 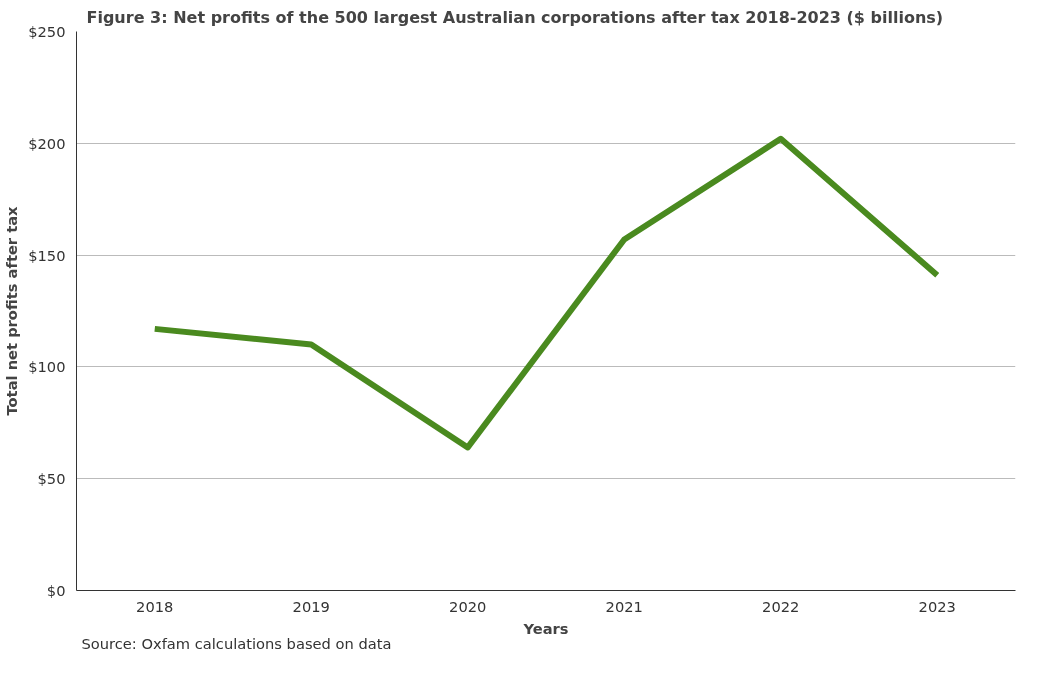 What do you see at coordinates (236, 643) in the screenshot?
I see `source-note: Source: Oxfam calculations based on data` at bounding box center [236, 643].